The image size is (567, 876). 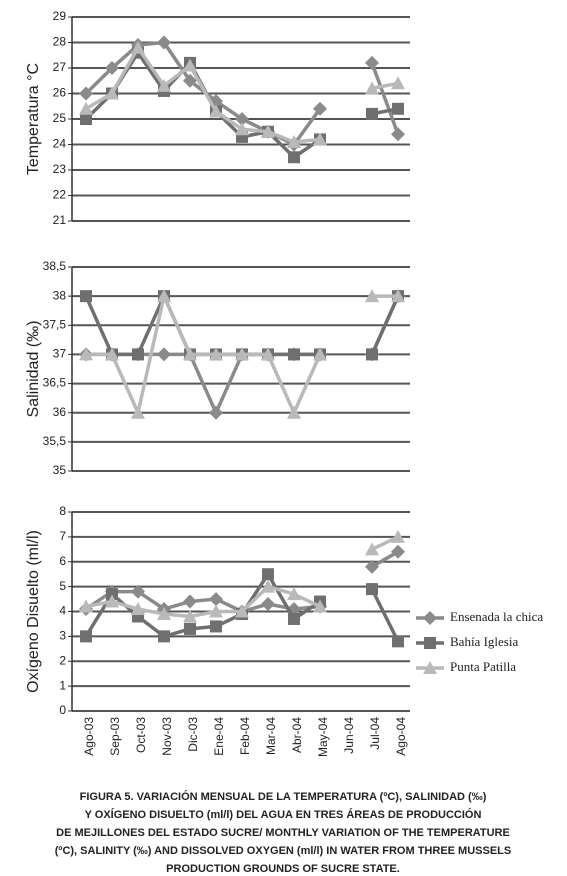 I want to click on y-tick-label: 5, so click(x=62, y=586).